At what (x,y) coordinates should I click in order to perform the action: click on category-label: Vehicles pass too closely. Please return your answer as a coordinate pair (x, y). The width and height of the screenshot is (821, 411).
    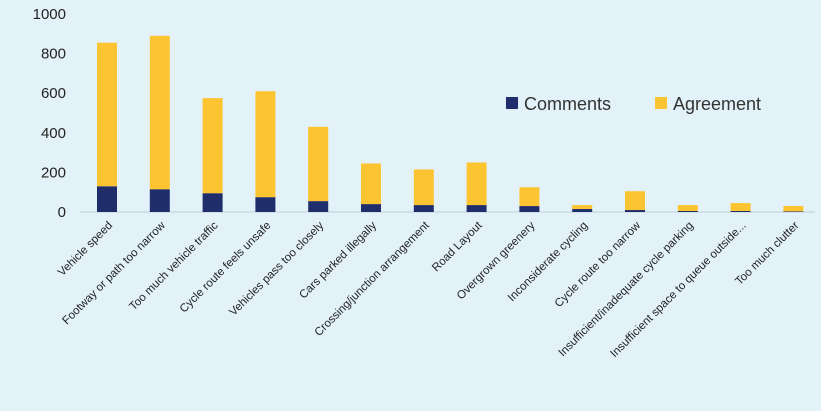
    Looking at the image, I should click on (276, 268).